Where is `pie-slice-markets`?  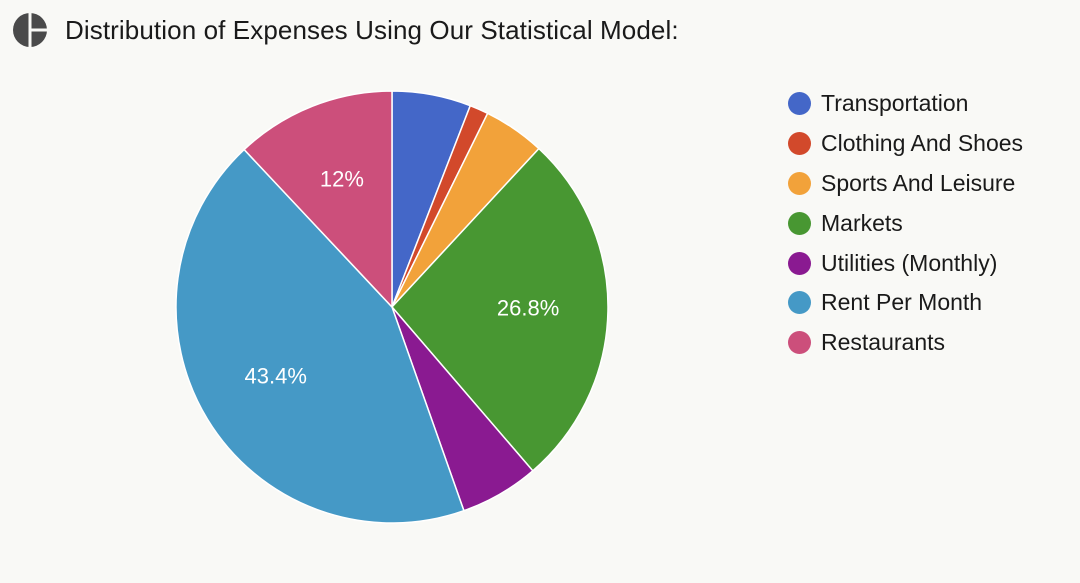
pie-slice-markets is located at coordinates (499, 309).